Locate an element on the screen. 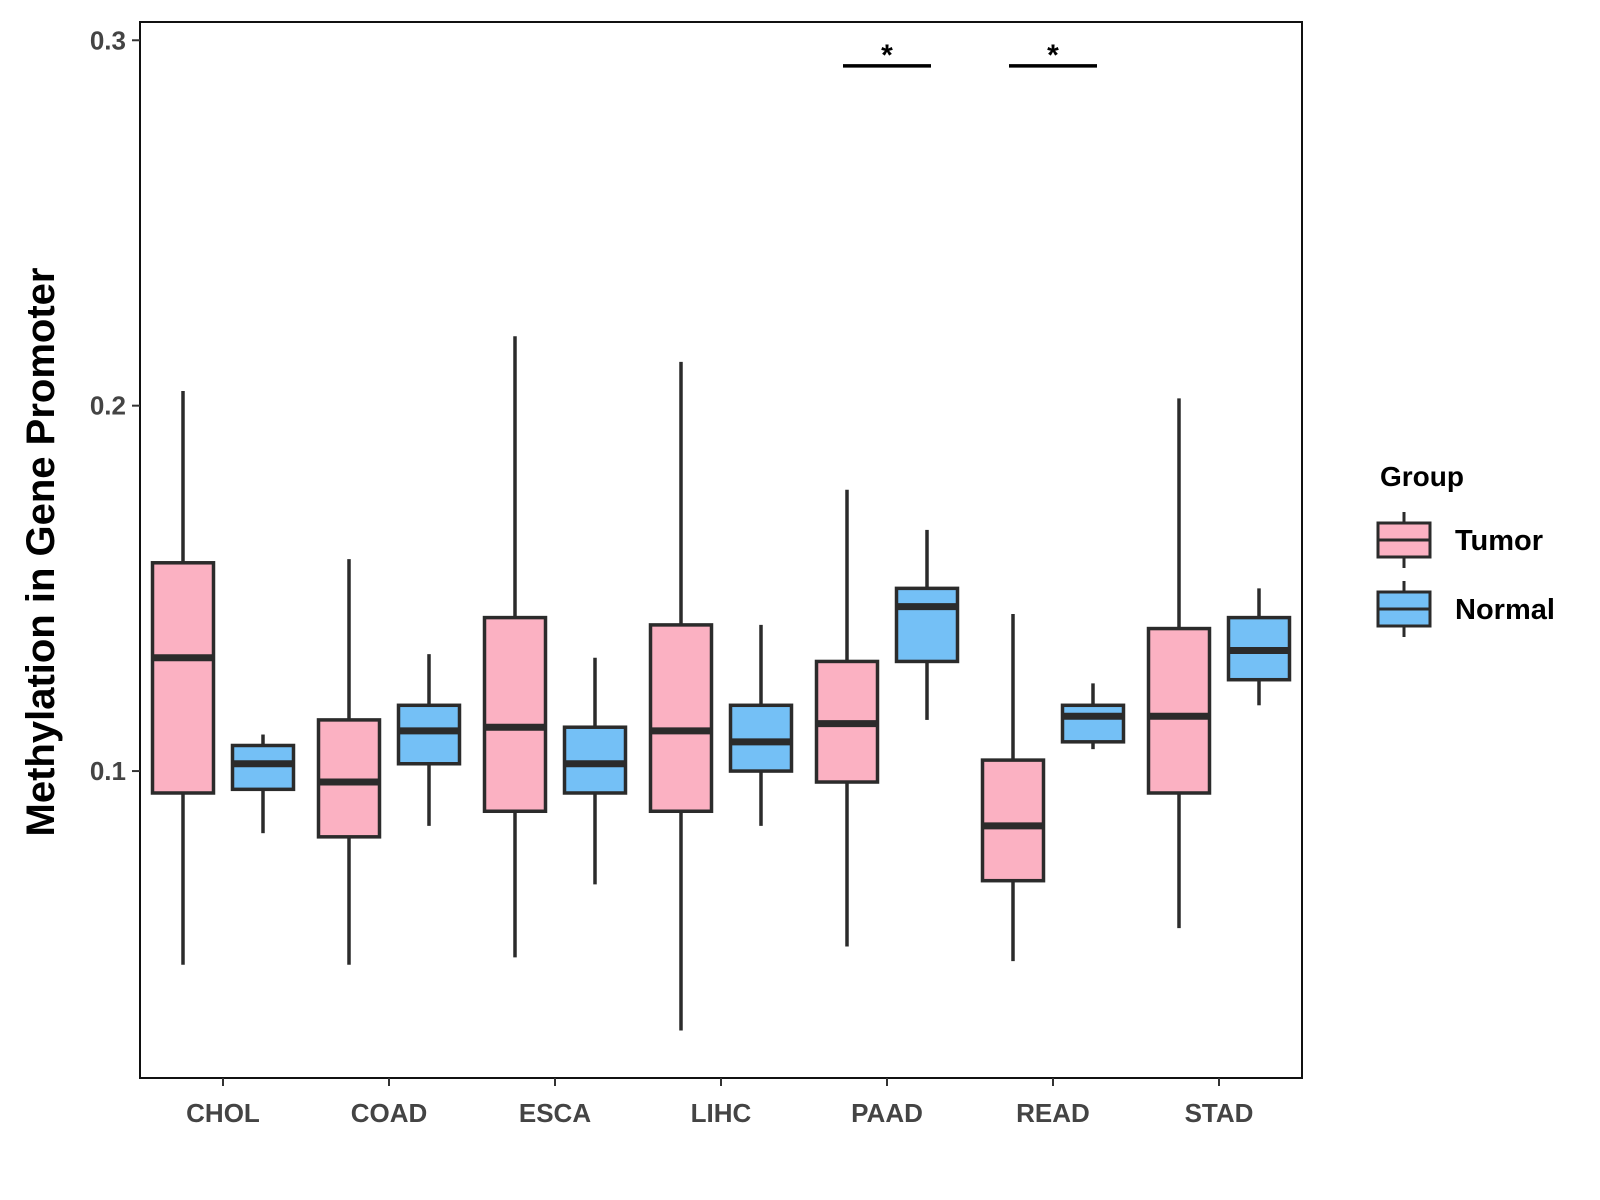  x-tick-label: STAD is located at coordinates (1219, 1113).